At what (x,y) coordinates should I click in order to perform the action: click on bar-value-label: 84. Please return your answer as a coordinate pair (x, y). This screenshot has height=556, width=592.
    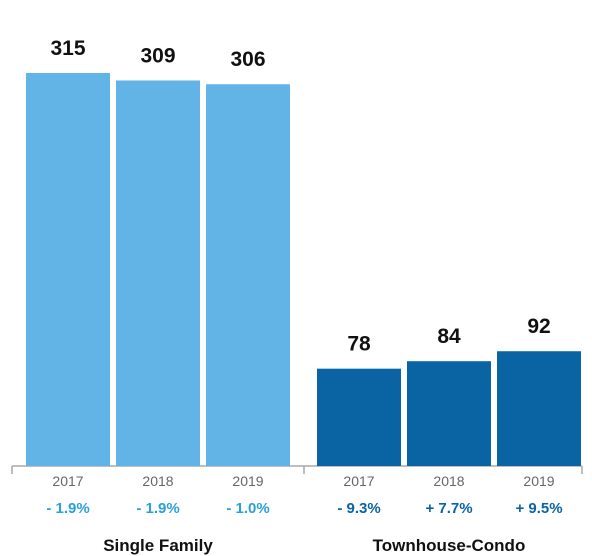
    Looking at the image, I should click on (449, 336).